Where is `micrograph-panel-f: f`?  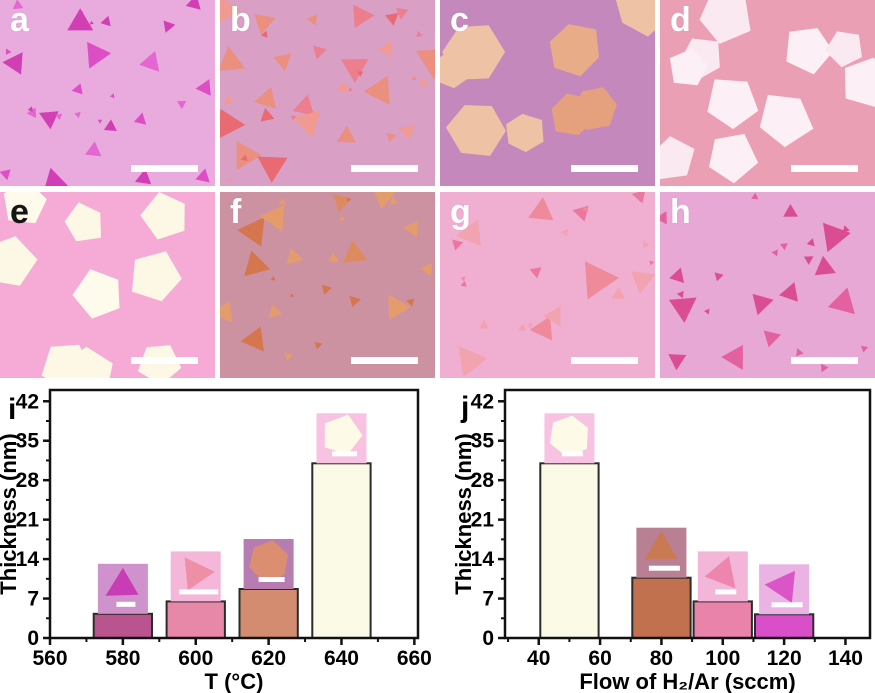 micrograph-panel-f: f is located at coordinates (327, 285).